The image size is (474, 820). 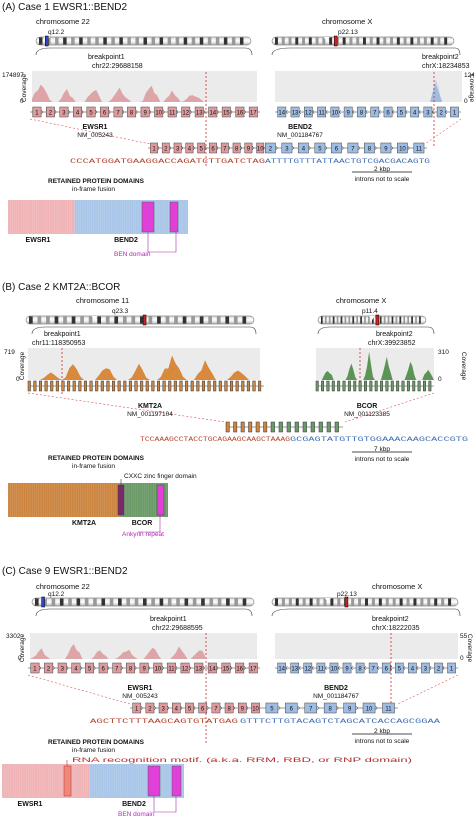 What do you see at coordinates (178, 150) in the screenshot?
I see `panel-a-fusion-left-exon-number: 3` at bounding box center [178, 150].